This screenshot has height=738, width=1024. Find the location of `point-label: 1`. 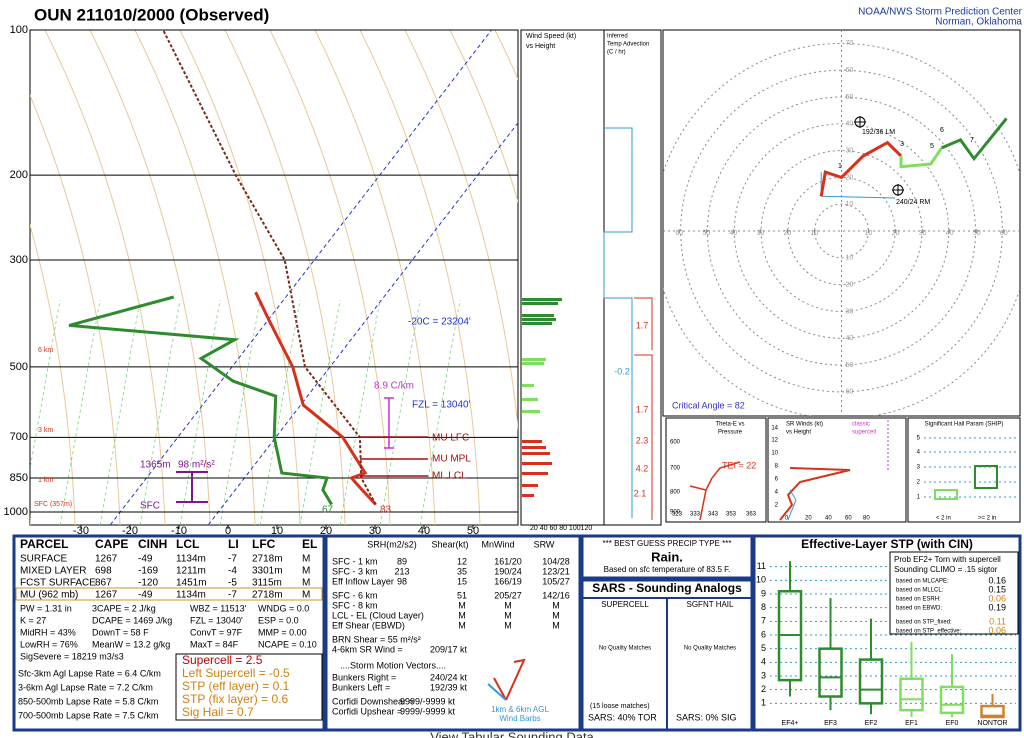

point-label: 1 is located at coordinates (840, 166).